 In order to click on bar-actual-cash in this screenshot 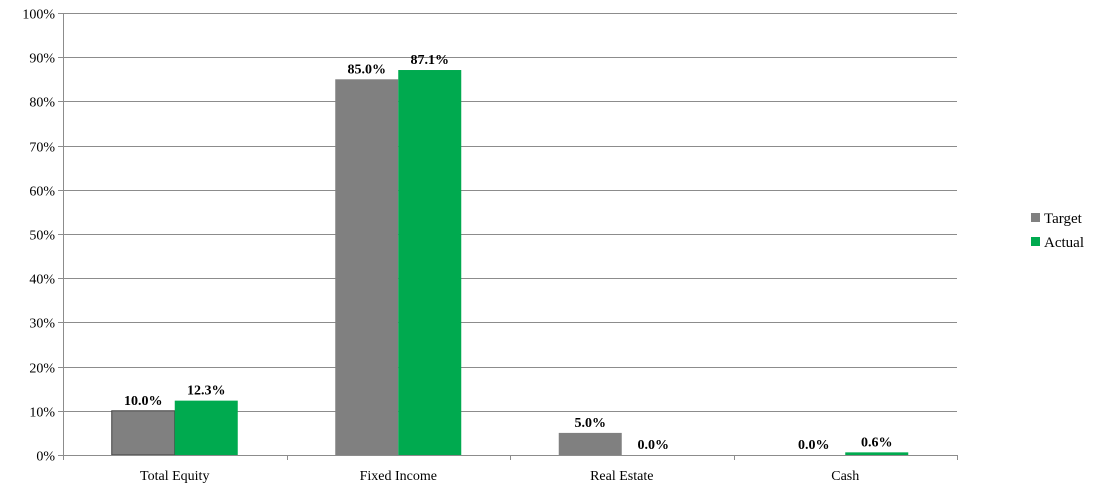, I will do `click(877, 453)`.